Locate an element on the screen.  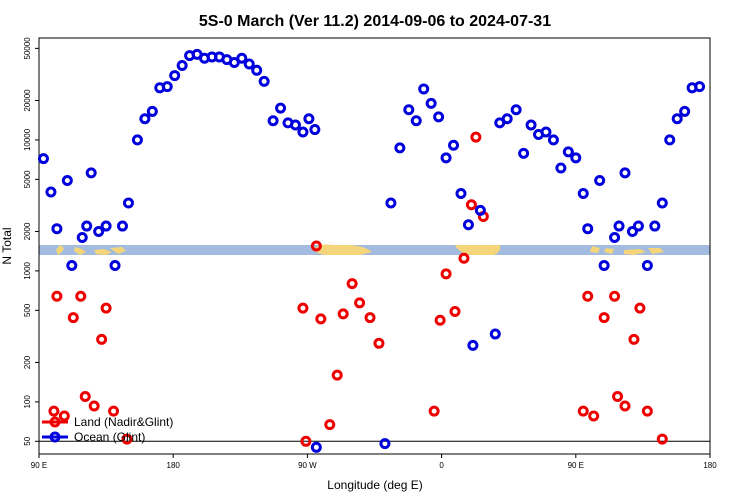
map-strip is located at coordinates (374, 249).